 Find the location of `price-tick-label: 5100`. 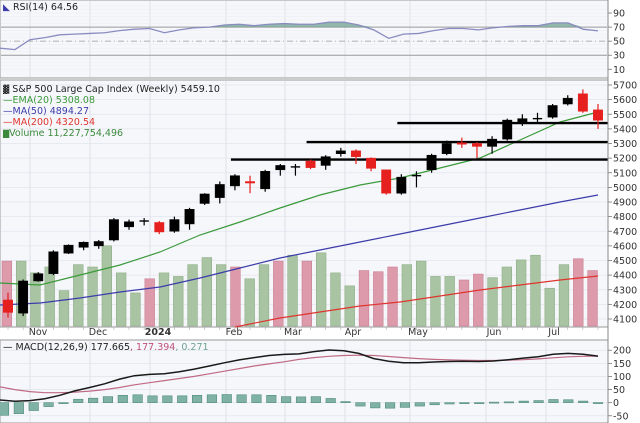

price-tick-label: 5100 is located at coordinates (625, 173).